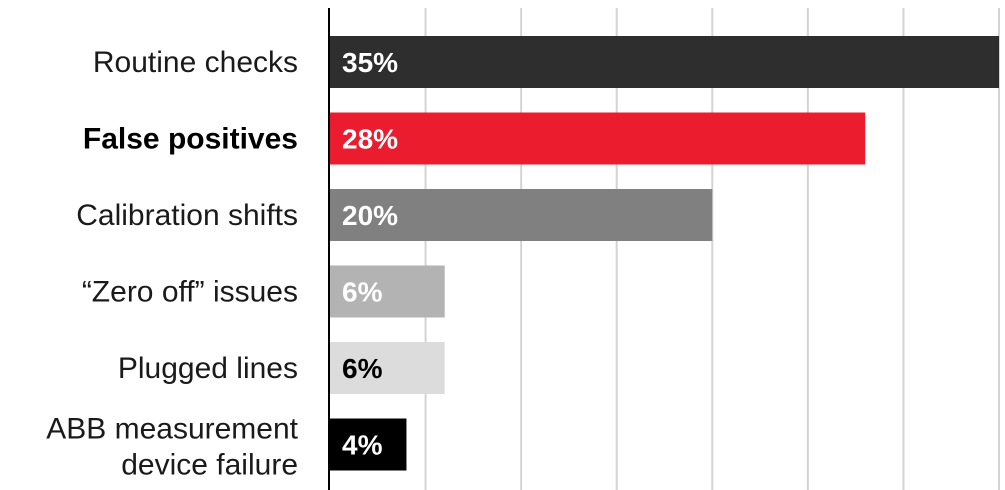 This screenshot has width=1005, height=490. Describe the element at coordinates (190, 139) in the screenshot. I see `category-label: False positives` at that location.